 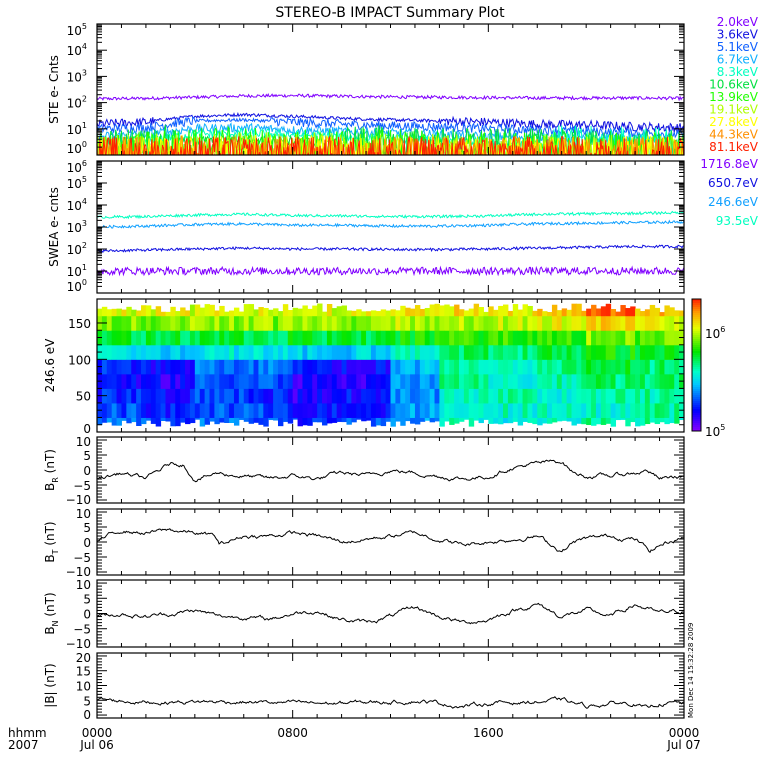 What do you see at coordinates (390, 249) in the screenshot?
I see `series-line-650.7eV` at bounding box center [390, 249].